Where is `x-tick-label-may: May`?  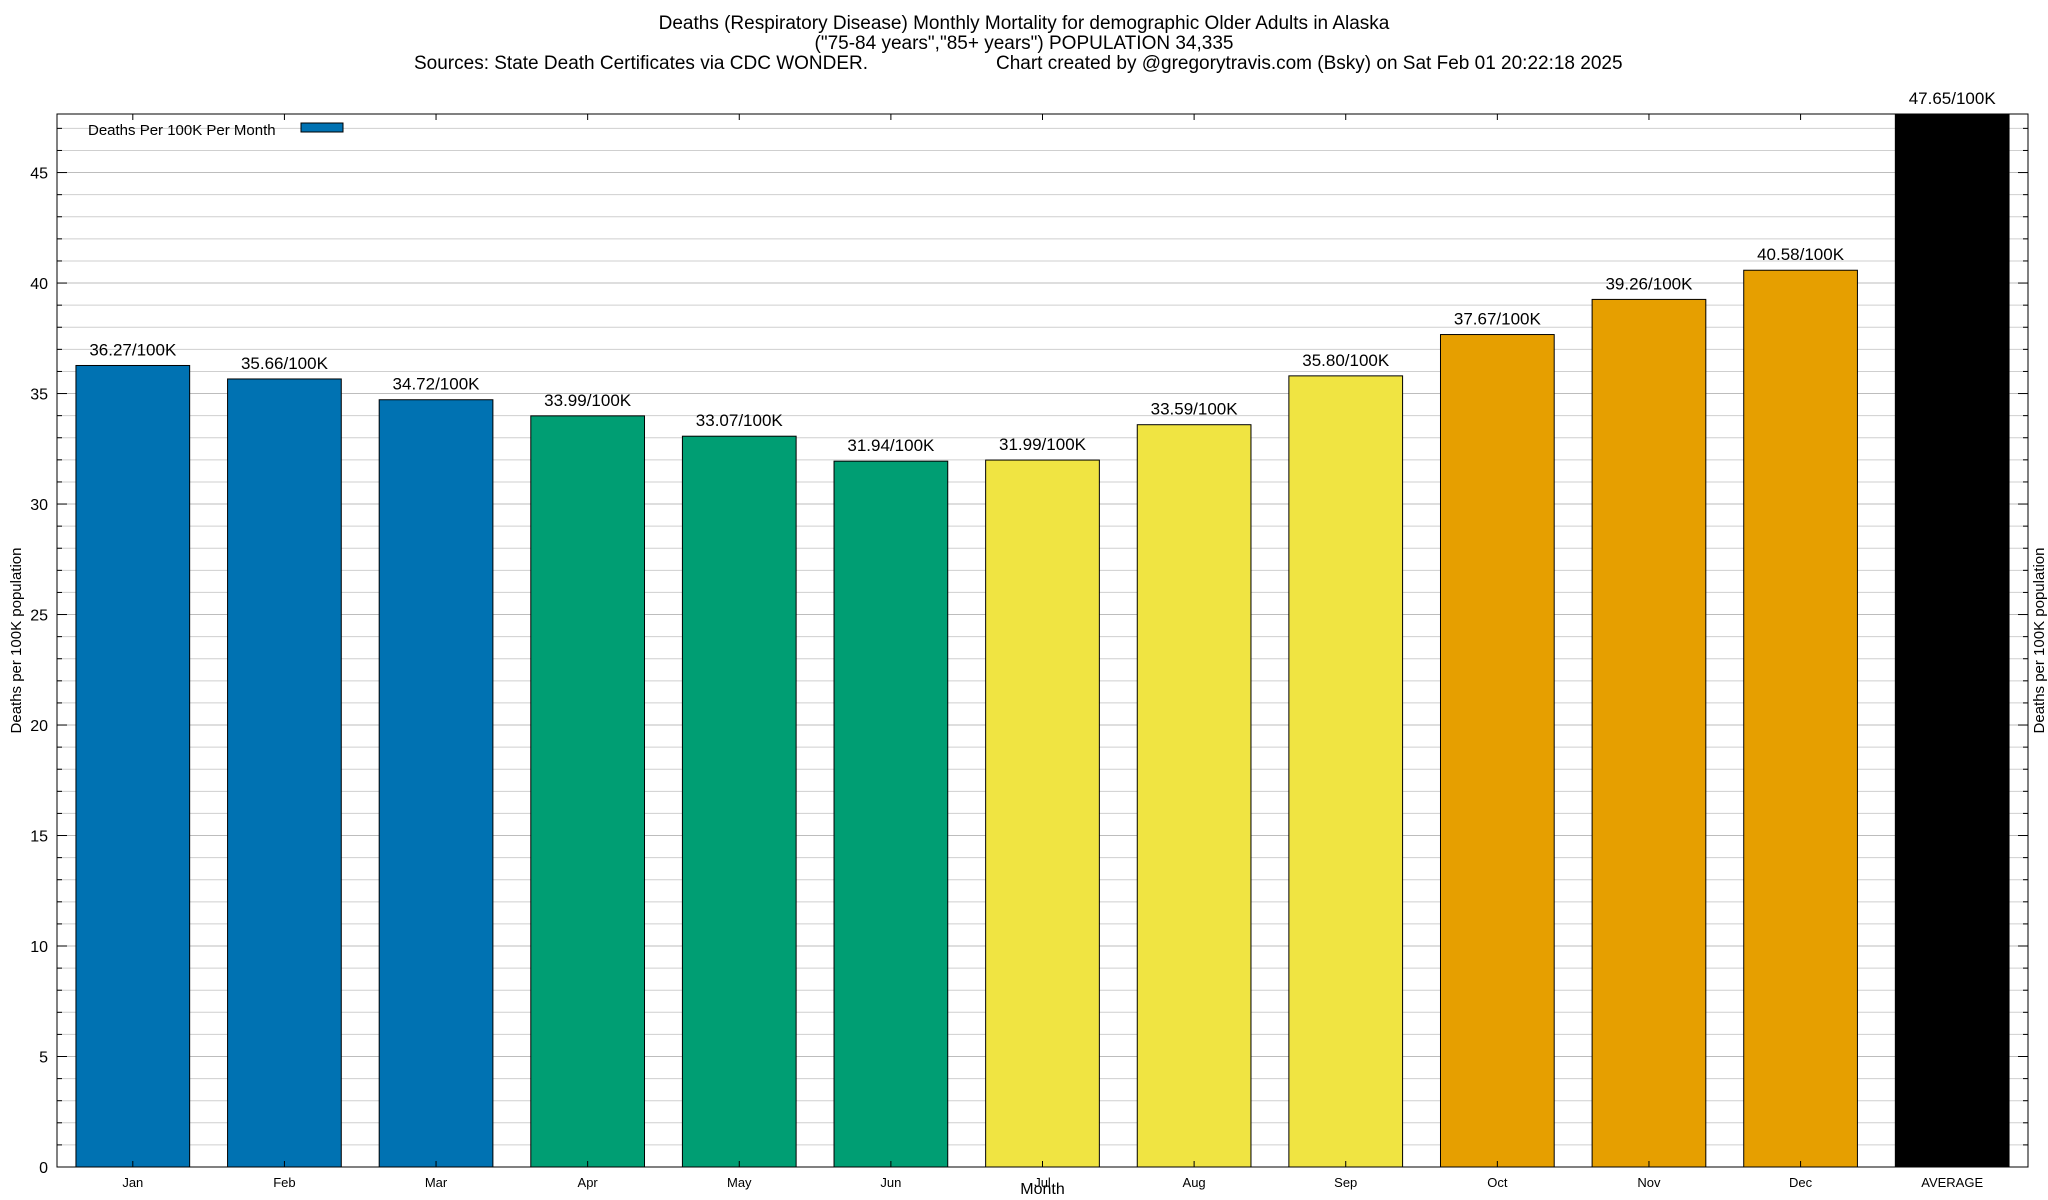
x-tick-label-may: May is located at coordinates (739, 1182).